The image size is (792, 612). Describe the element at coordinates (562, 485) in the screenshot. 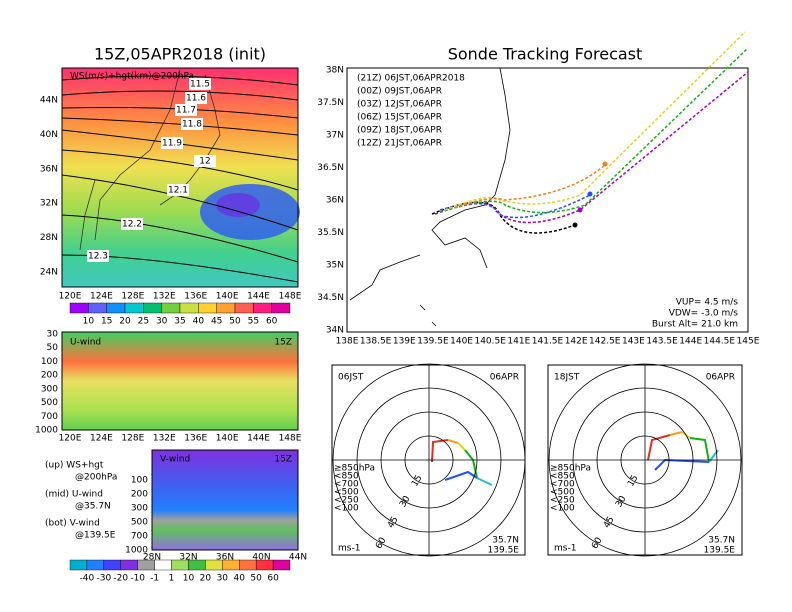

I see `level-legend: <700` at that location.